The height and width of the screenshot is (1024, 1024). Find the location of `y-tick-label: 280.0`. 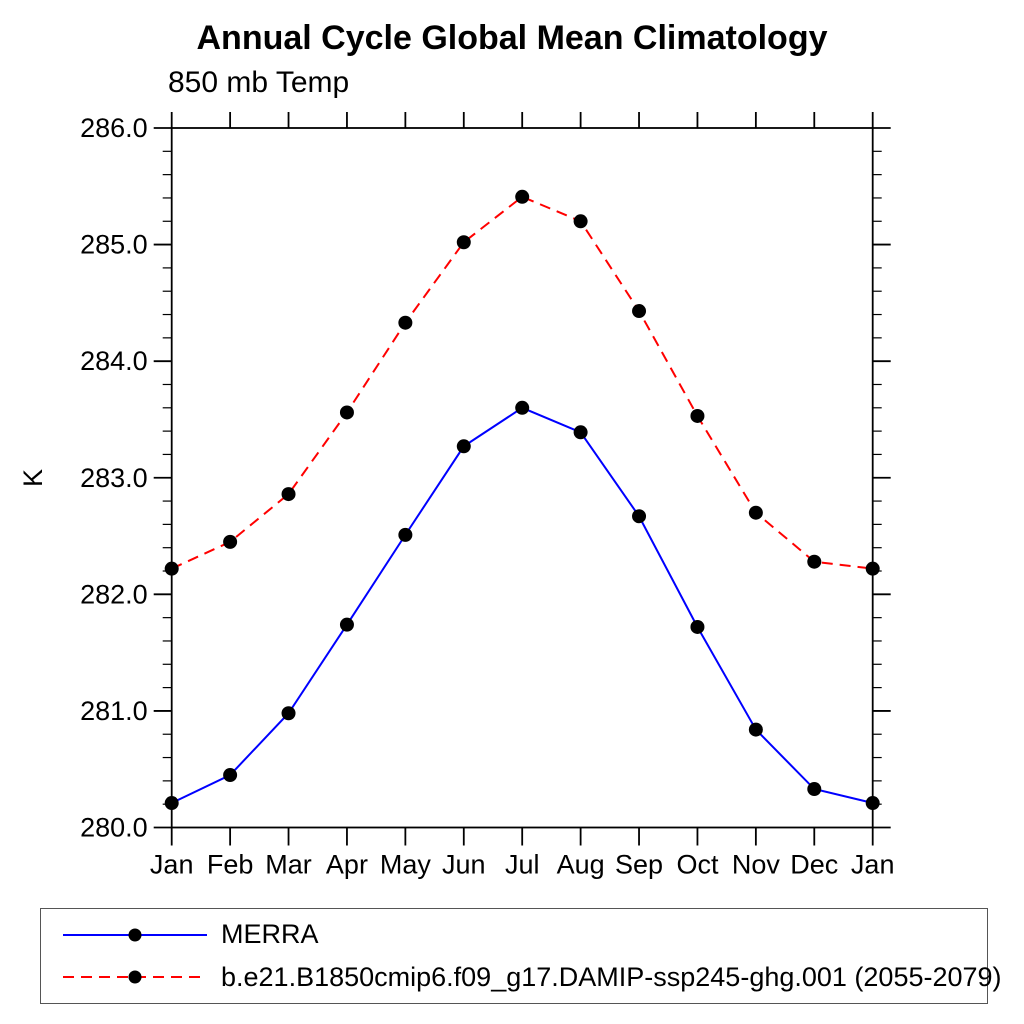

y-tick-label: 280.0 is located at coordinates (114, 828).